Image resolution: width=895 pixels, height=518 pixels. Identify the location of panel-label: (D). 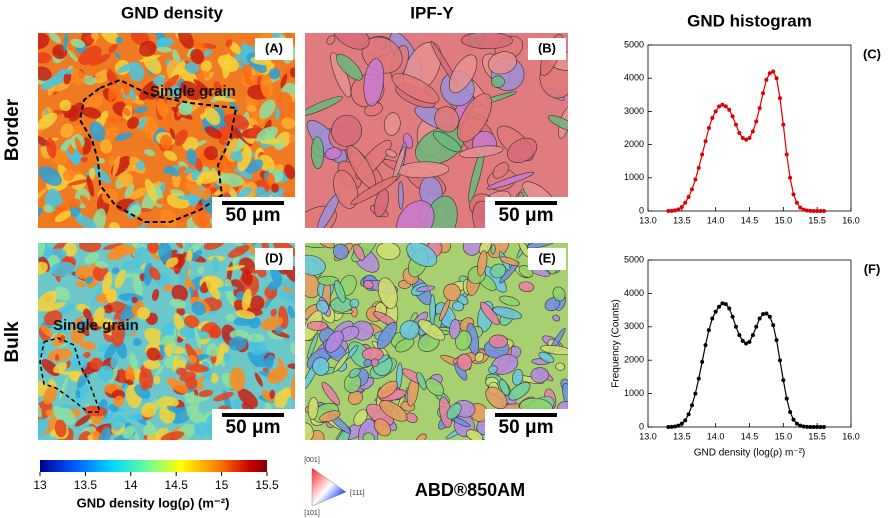
(274, 257).